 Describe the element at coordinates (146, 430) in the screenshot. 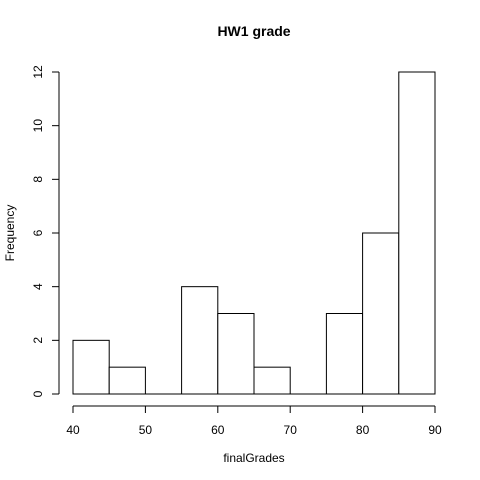

I see `x-tick-label: 50` at that location.